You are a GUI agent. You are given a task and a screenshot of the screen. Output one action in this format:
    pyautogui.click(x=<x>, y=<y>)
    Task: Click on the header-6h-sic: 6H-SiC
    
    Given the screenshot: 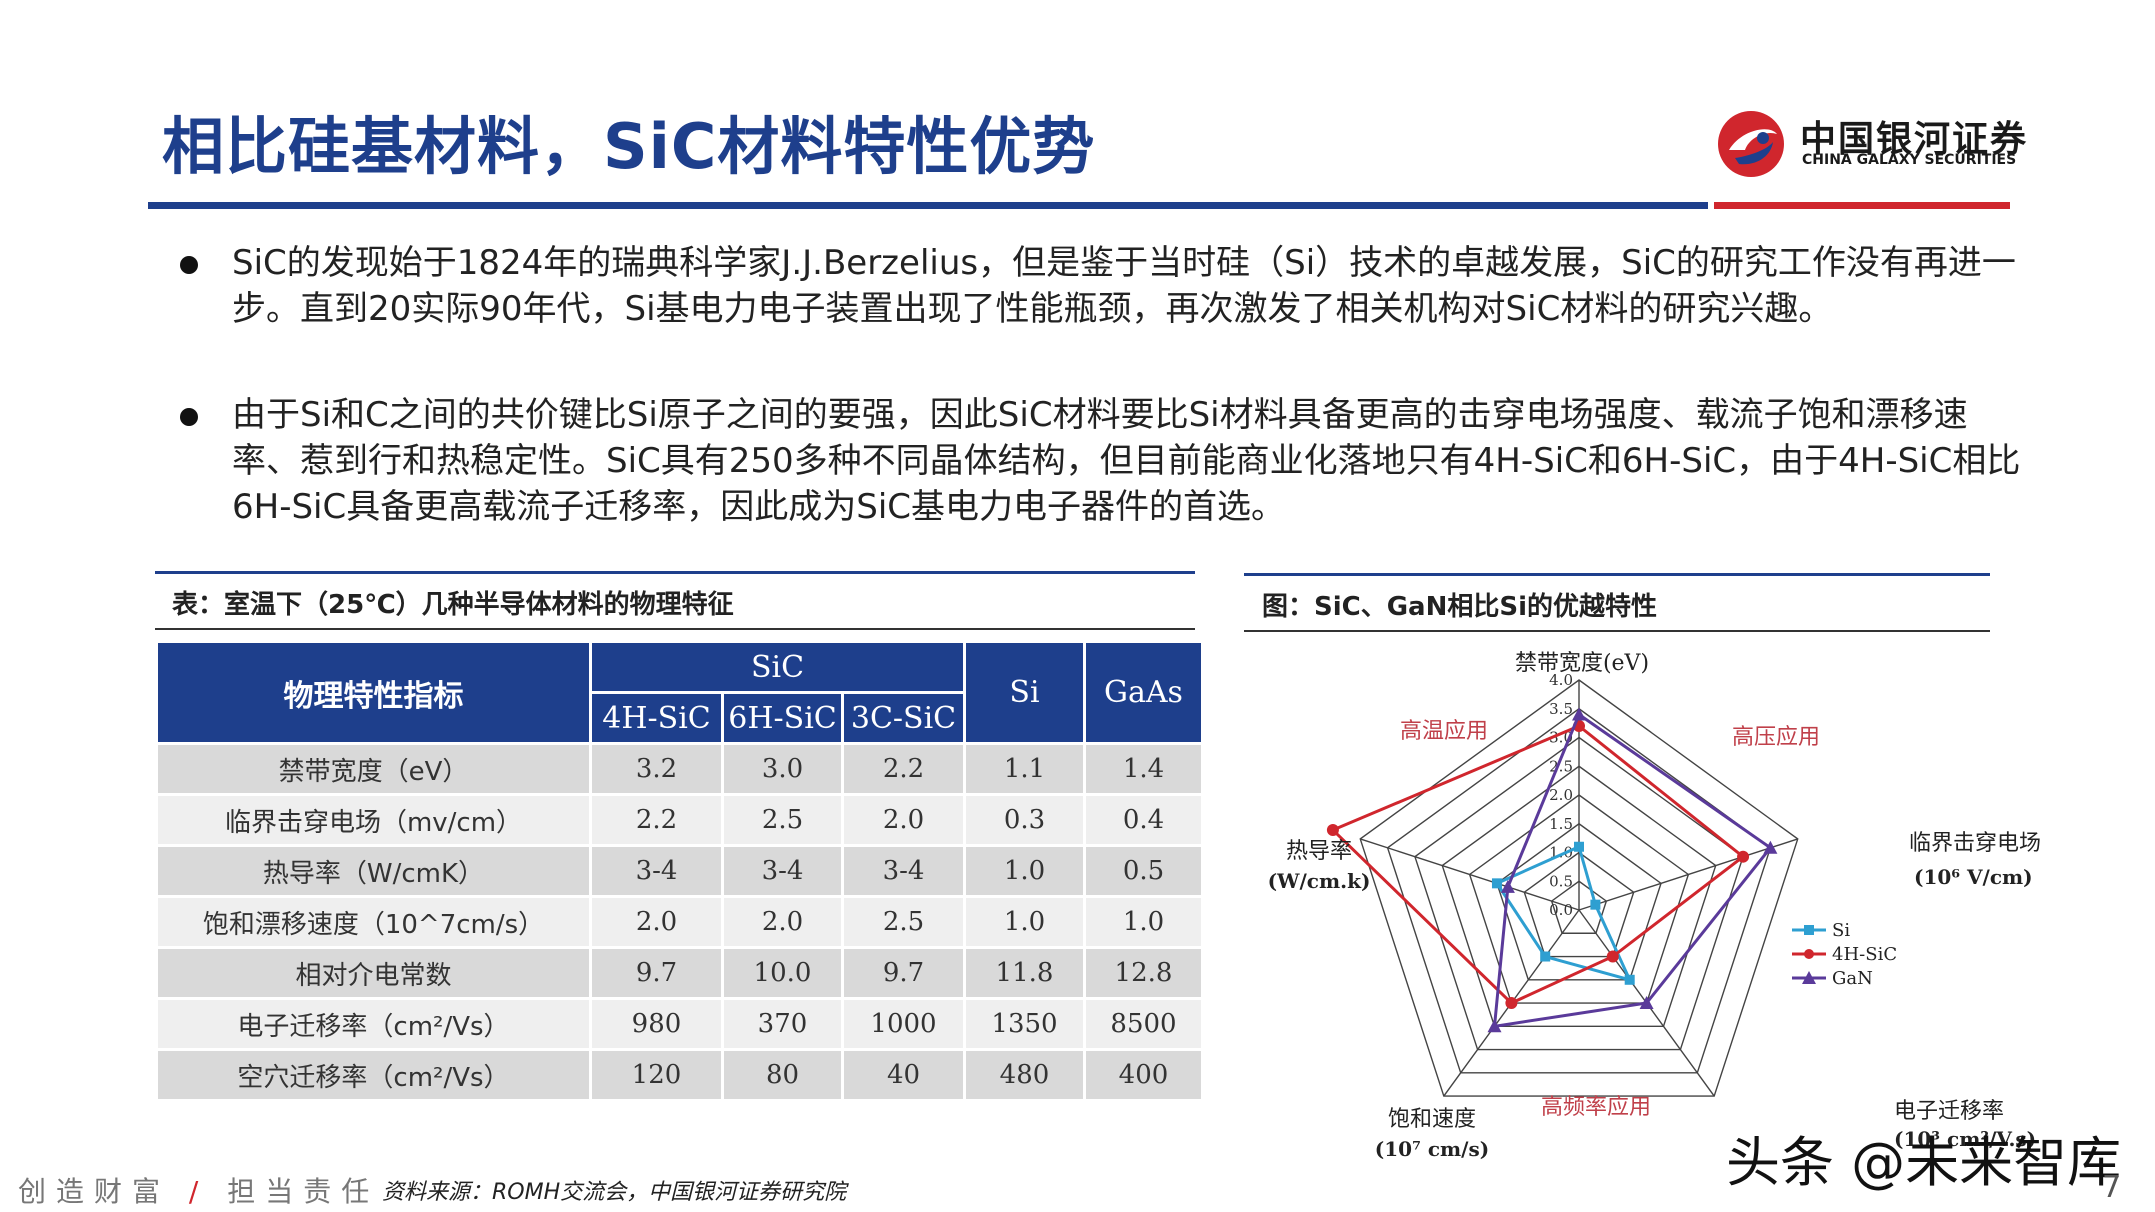 What is the action you would take?
    pyautogui.click(x=782, y=718)
    